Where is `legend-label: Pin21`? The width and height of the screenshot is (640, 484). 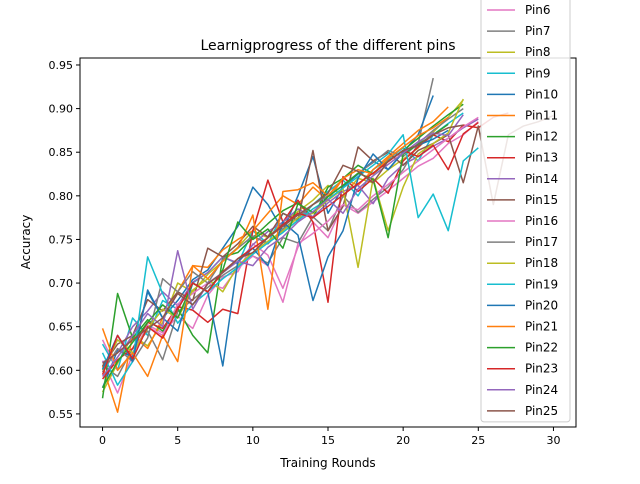 legend-label: Pin21 is located at coordinates (541, 327).